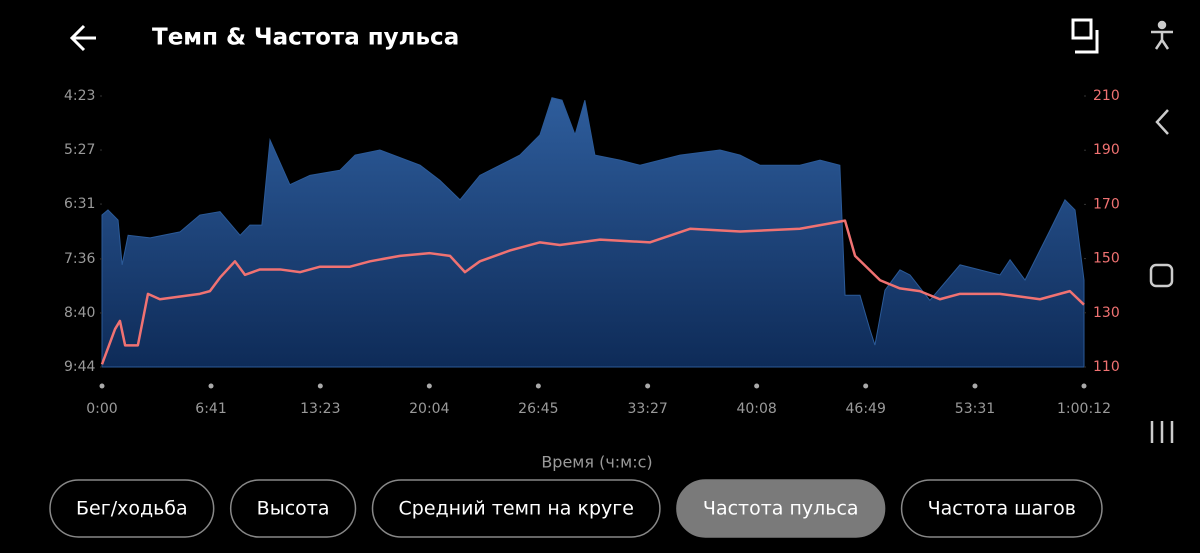  I want to click on tab-chip: Высота, so click(293, 508).